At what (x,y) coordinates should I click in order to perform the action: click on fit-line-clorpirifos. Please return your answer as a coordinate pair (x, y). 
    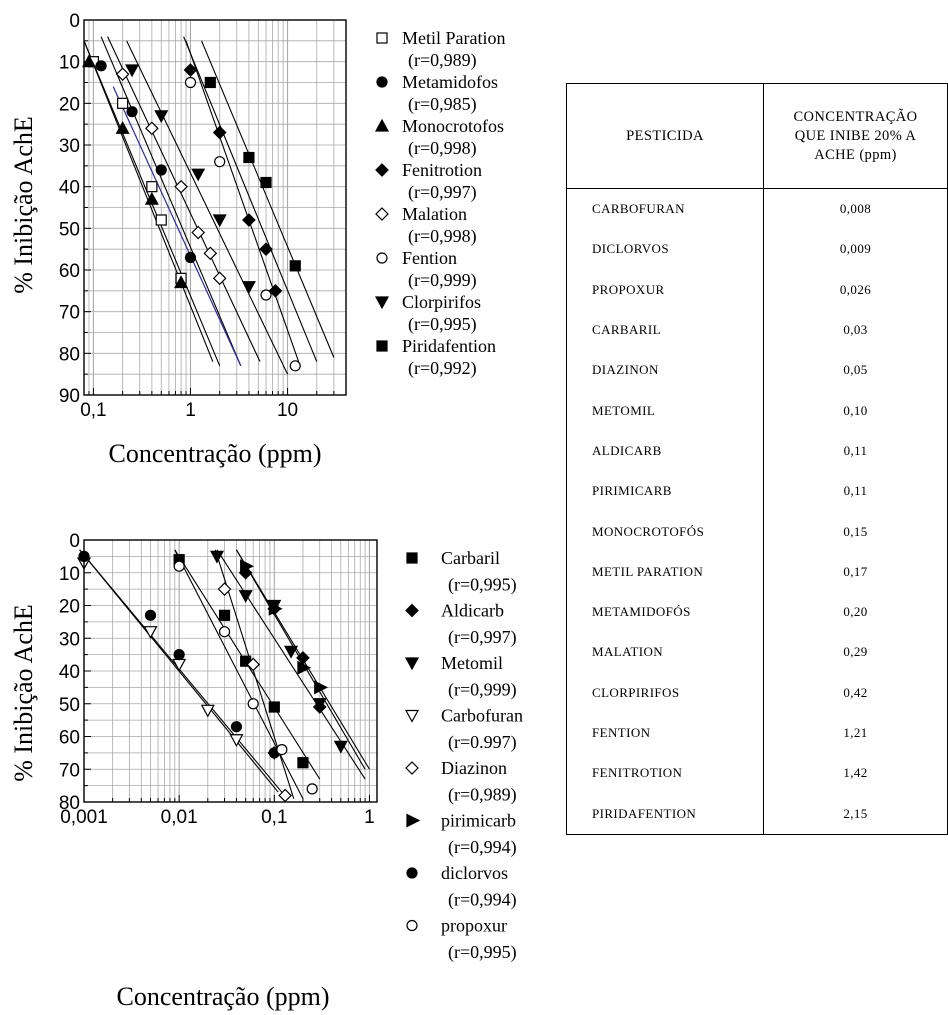
    Looking at the image, I should click on (207, 207).